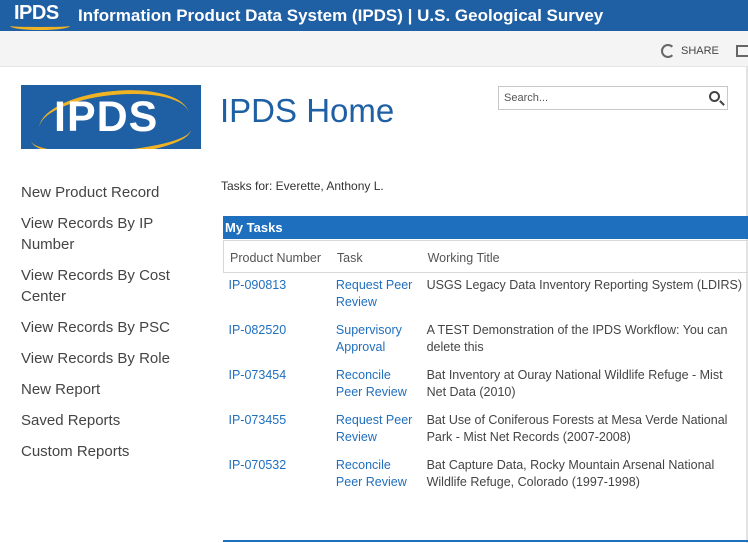  I want to click on site-logo: IPDS, so click(111, 117).